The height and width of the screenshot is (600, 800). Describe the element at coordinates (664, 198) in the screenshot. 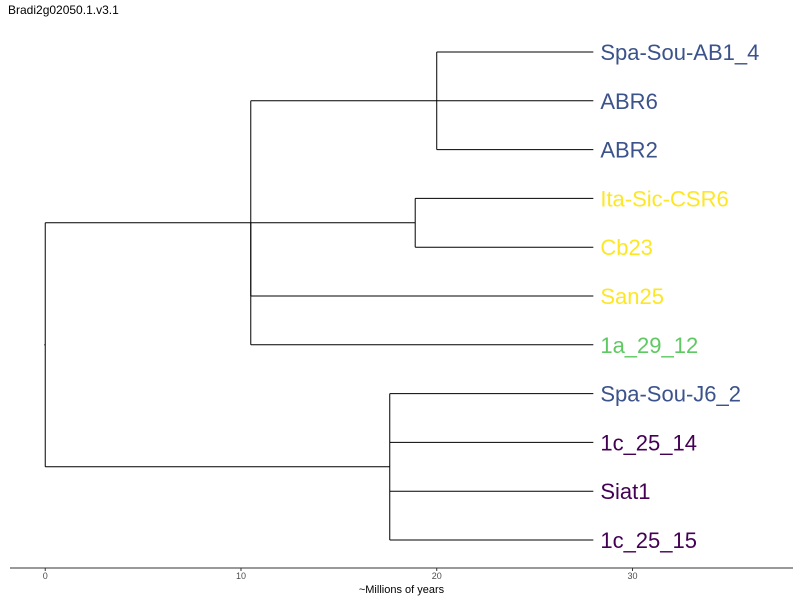

I see `tip-label: Ita-Sic-CSR6` at that location.